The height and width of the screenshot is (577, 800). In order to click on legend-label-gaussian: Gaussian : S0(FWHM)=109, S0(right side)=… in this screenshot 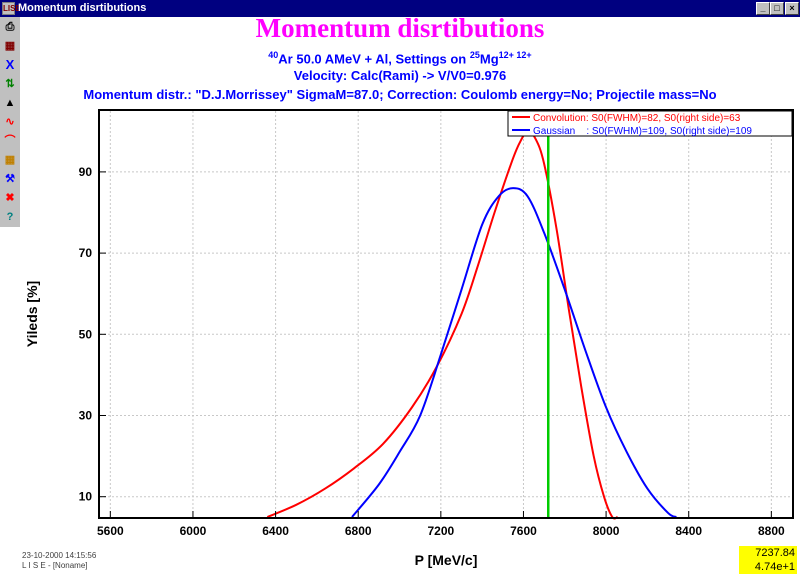, I will do `click(642, 131)`.